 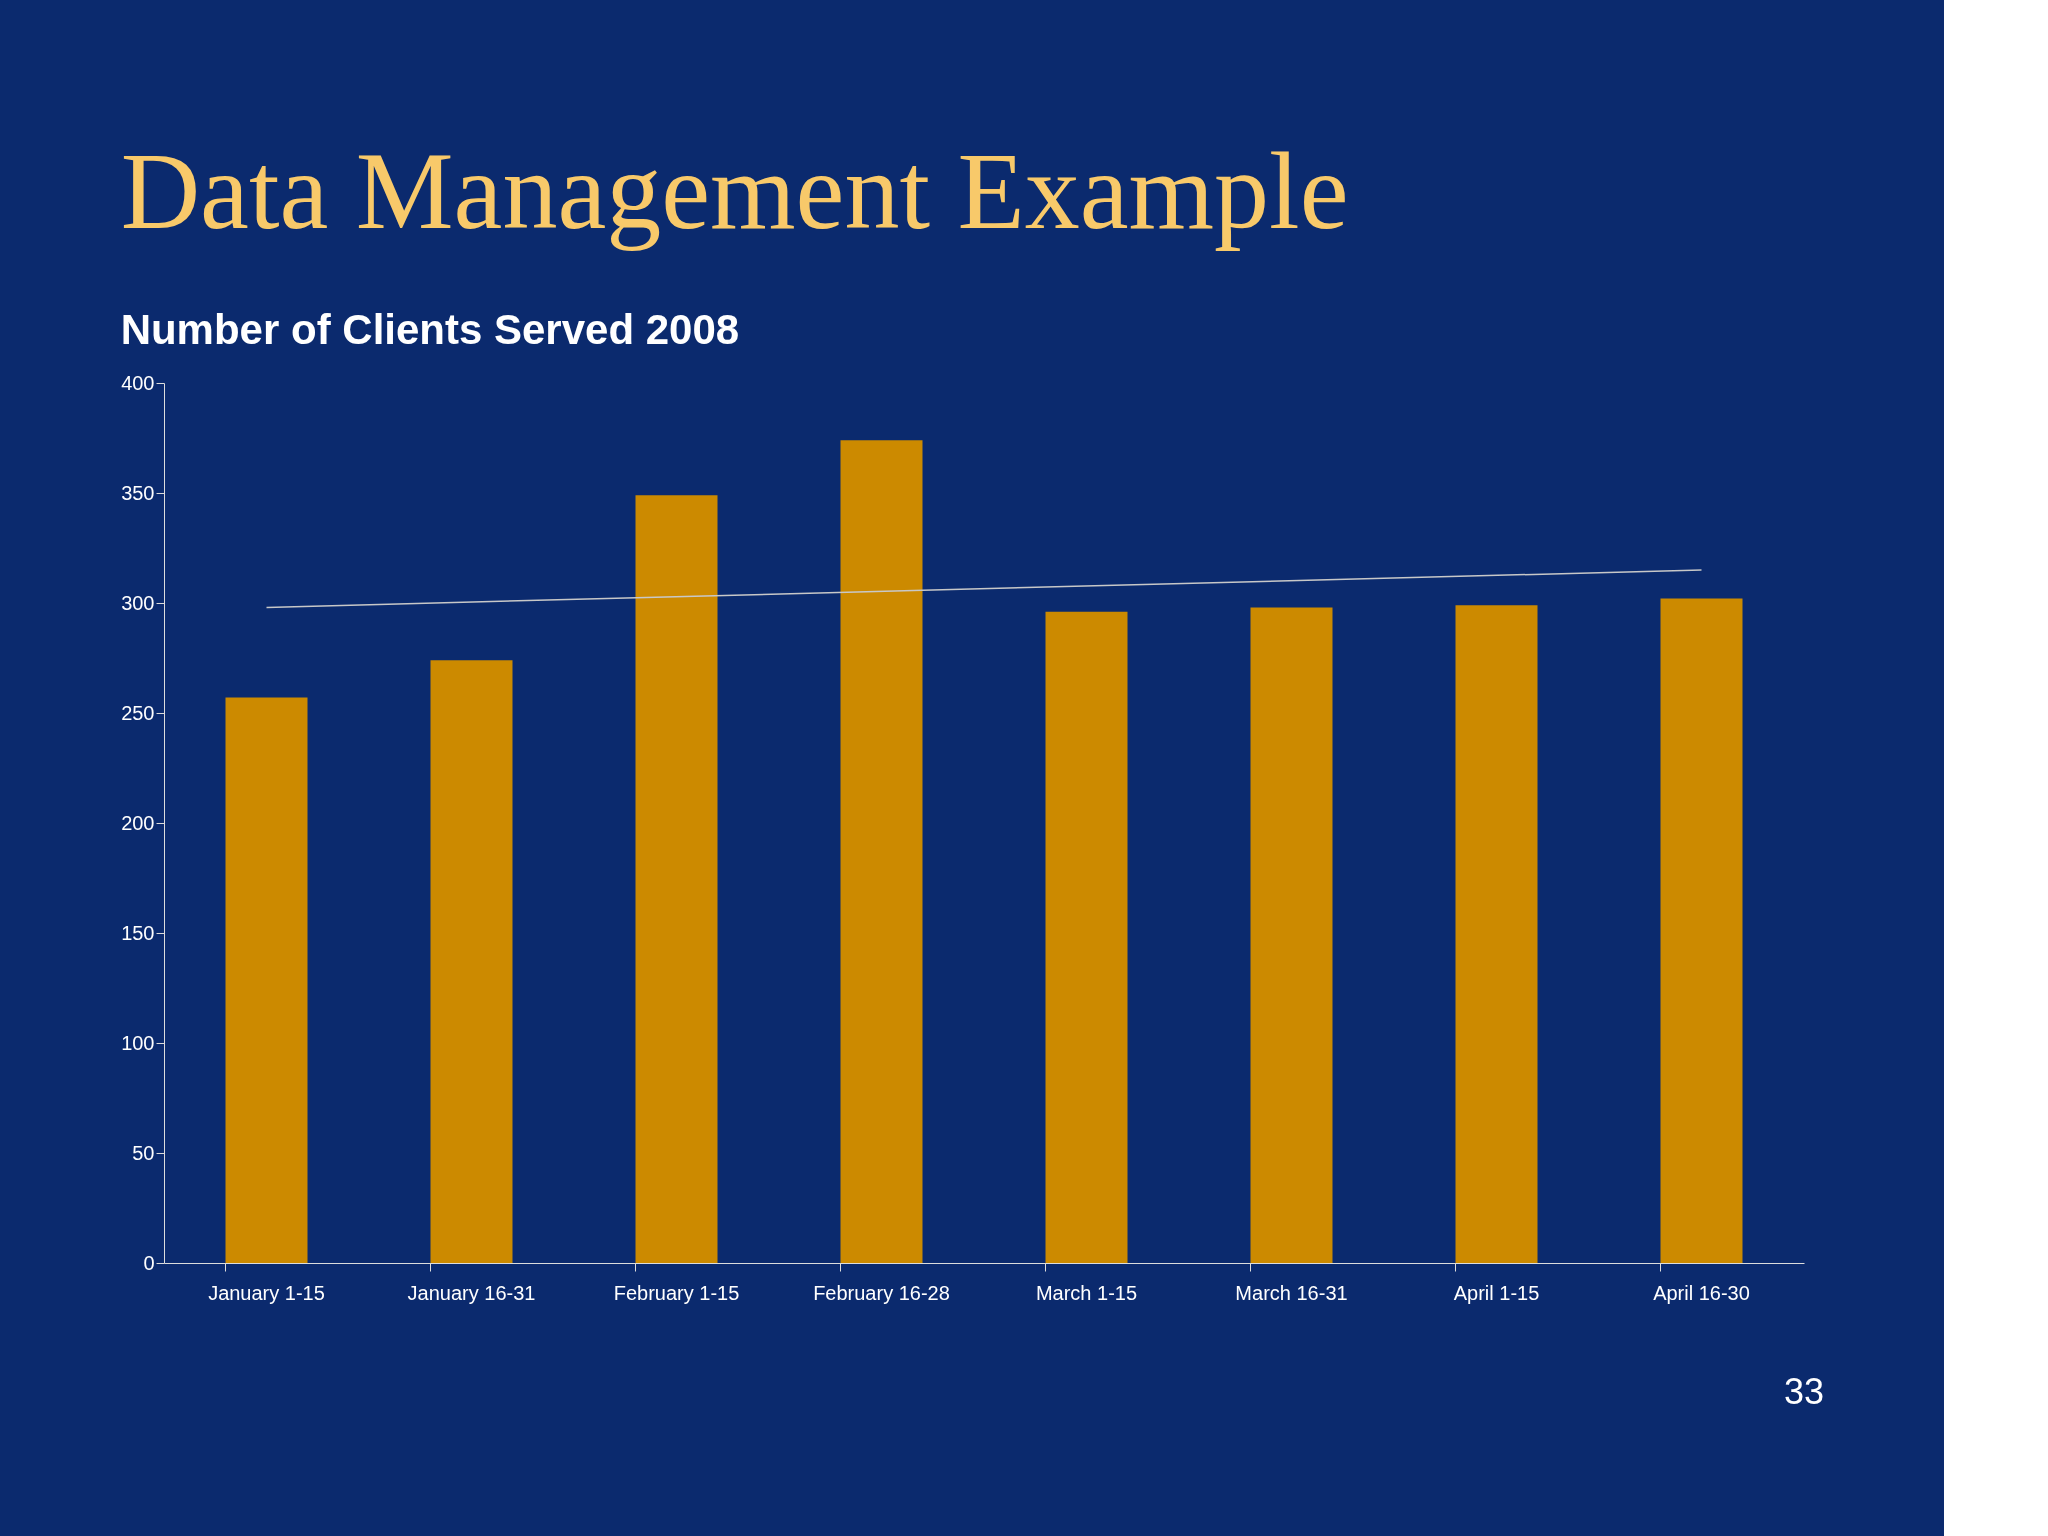 I want to click on y-tick-label: 300, so click(x=138, y=602).